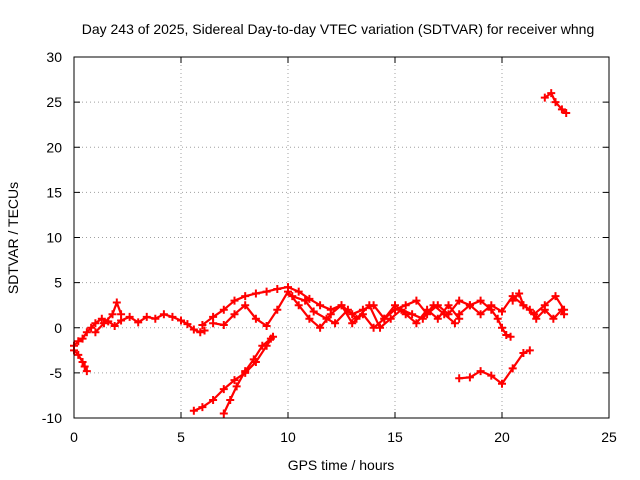 The image size is (640, 480). Describe the element at coordinates (288, 437) in the screenshot. I see `x-tick-label: 10` at that location.